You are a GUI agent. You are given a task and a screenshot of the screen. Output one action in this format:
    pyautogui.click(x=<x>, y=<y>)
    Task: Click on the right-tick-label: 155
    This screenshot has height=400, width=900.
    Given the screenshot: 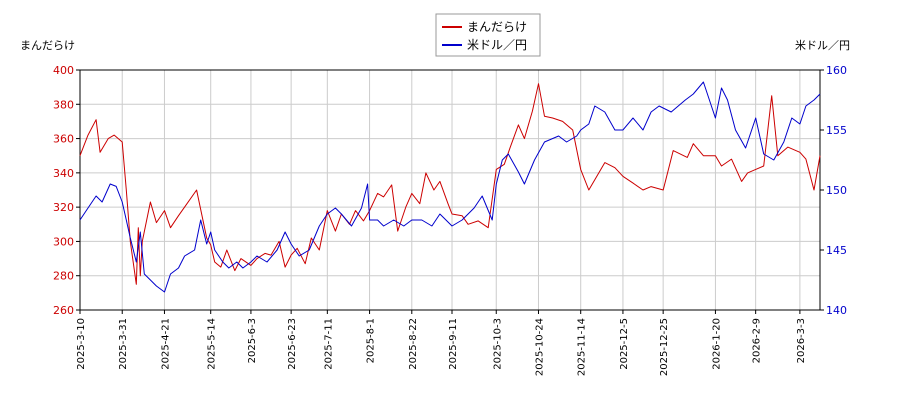 What is the action you would take?
    pyautogui.click(x=836, y=130)
    